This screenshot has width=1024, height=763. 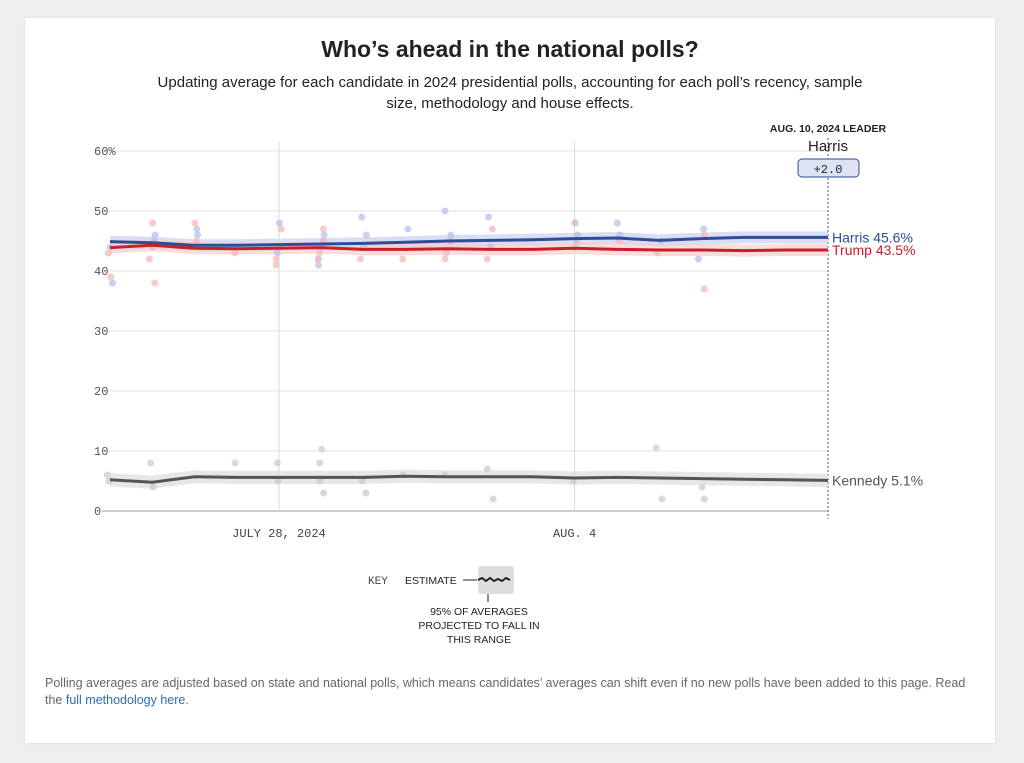 What do you see at coordinates (279, 534) in the screenshot?
I see `x-tick-label: JULY 28, 2024` at bounding box center [279, 534].